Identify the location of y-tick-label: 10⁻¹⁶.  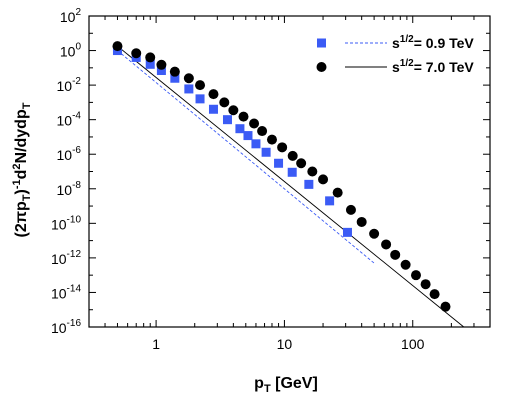
(66, 327).